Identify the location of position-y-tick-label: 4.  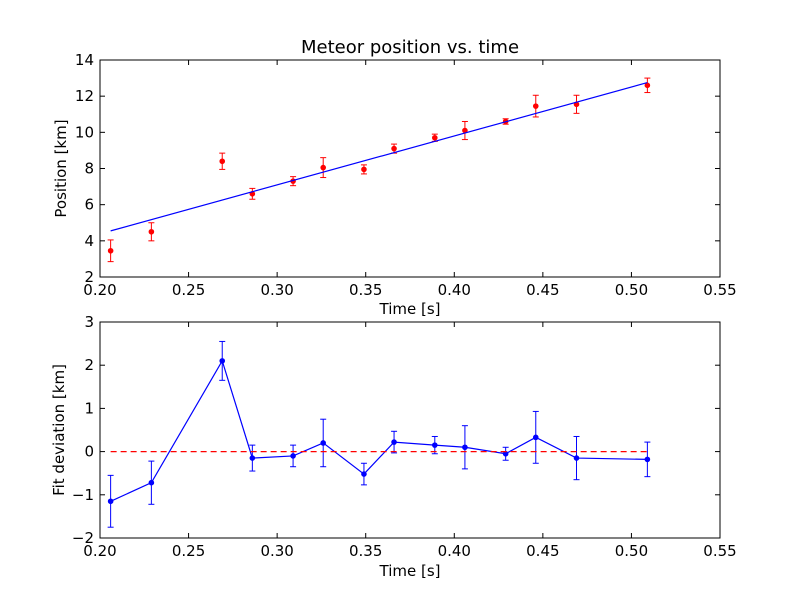
(89, 241).